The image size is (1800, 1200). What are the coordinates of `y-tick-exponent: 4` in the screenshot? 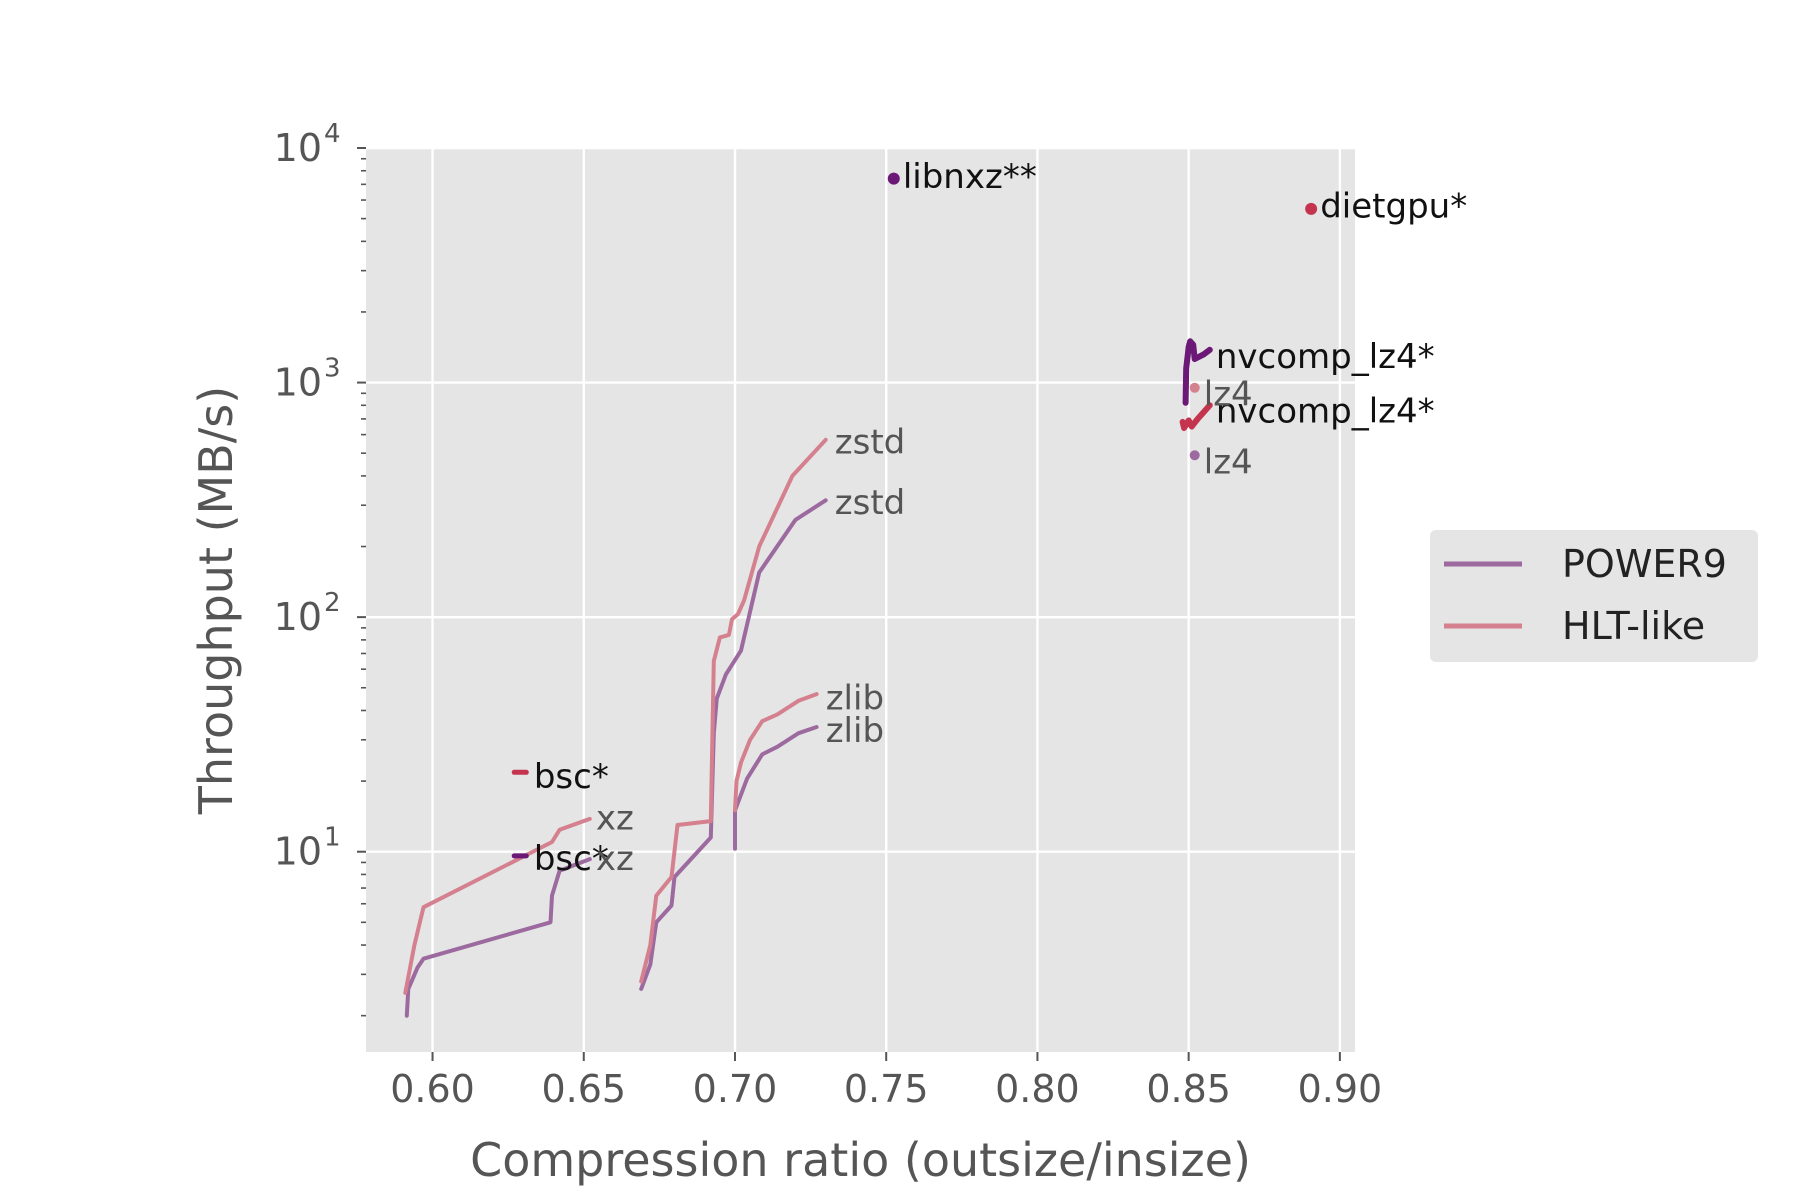 It's located at (332, 134).